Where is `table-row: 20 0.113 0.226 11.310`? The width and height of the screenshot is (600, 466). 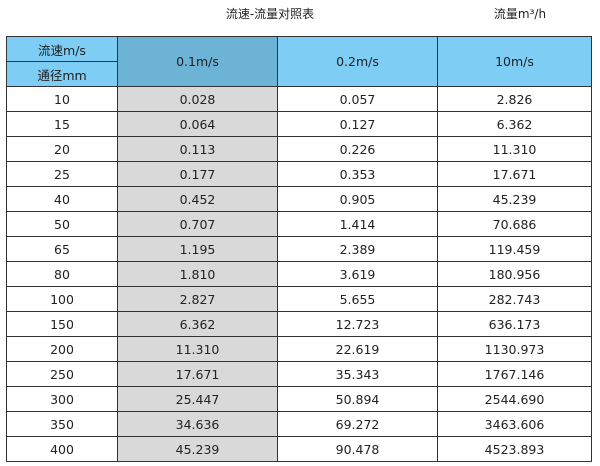
table-row: 20 0.113 0.226 11.310 is located at coordinates (299, 149).